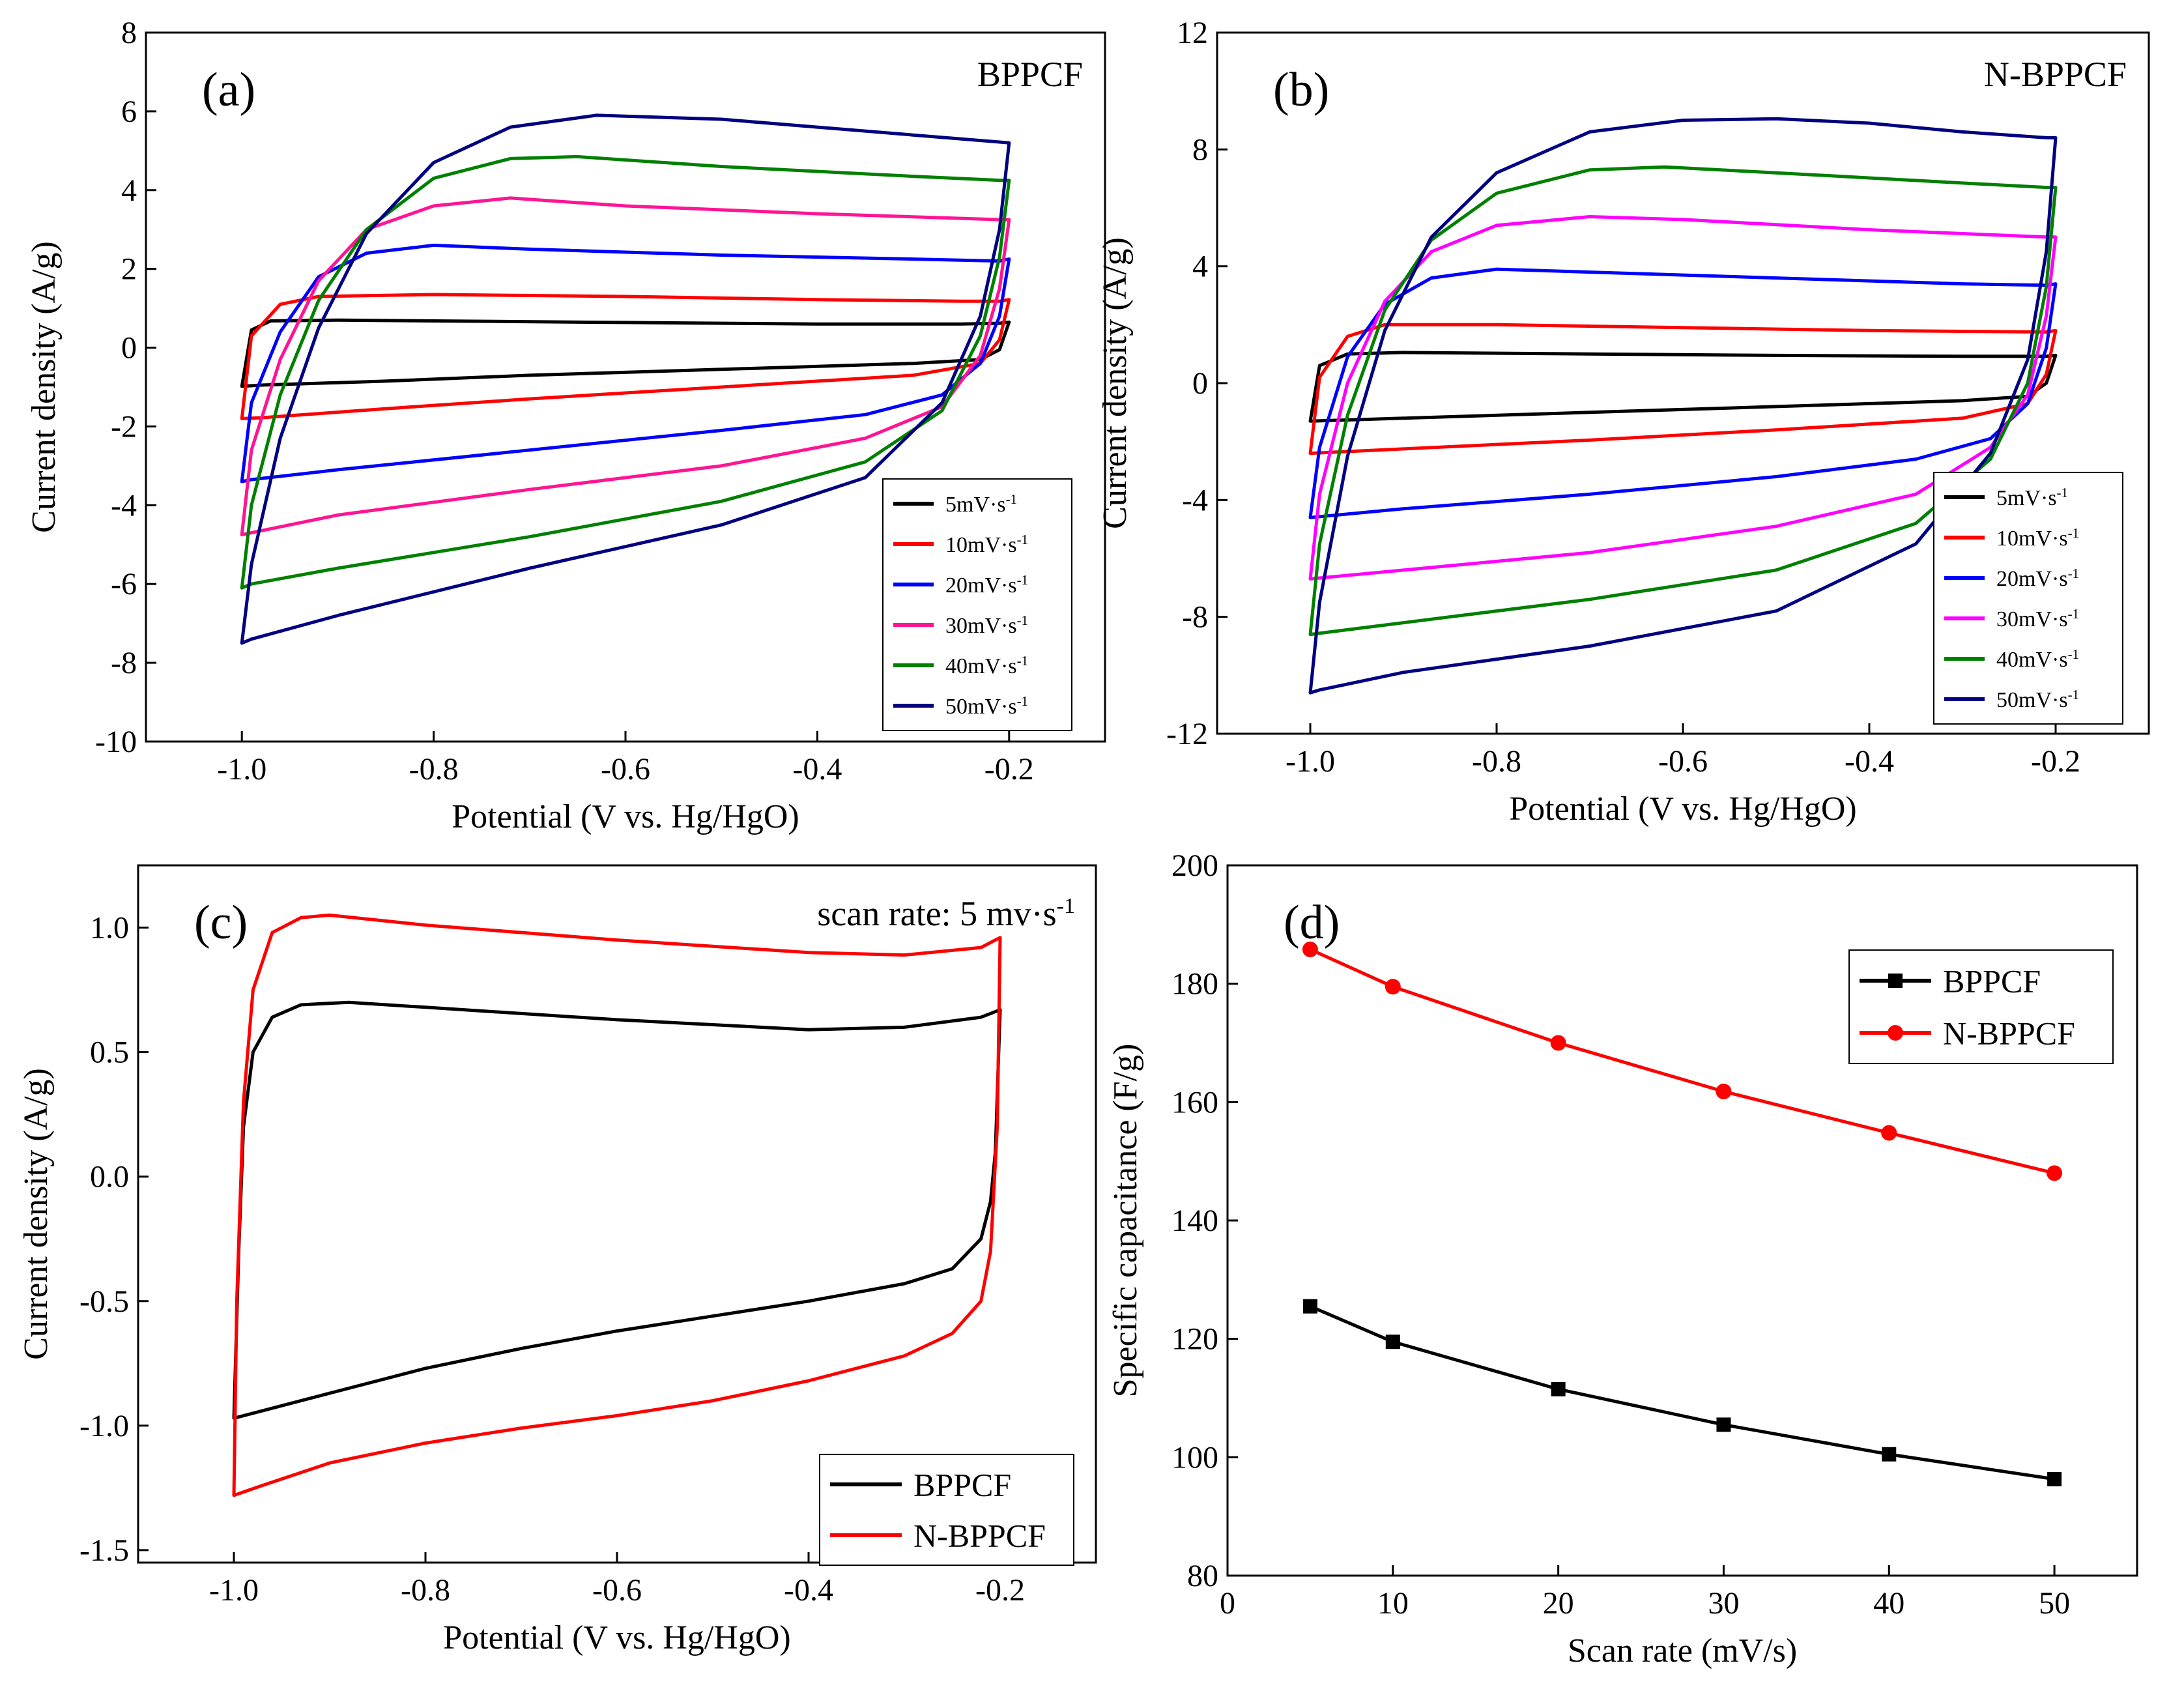 Image resolution: width=2184 pixels, height=1689 pixels. Describe the element at coordinates (1682, 1650) in the screenshot. I see `x-axis-label: Scan rate (mV/s)` at that location.